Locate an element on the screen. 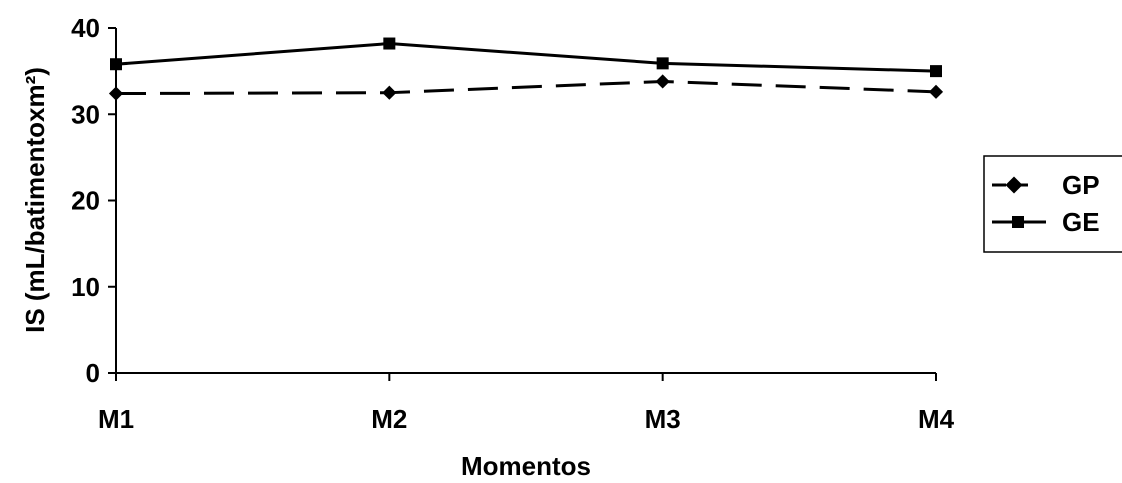 The image size is (1122, 483). y-tick-label: 30 is located at coordinates (85, 114).